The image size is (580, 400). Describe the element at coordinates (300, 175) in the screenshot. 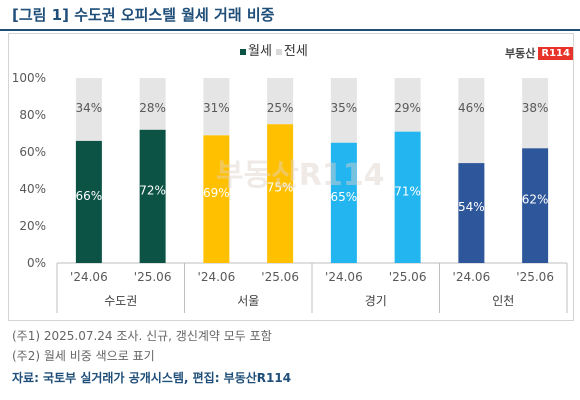

I see `watermark: 부동산R114` at that location.